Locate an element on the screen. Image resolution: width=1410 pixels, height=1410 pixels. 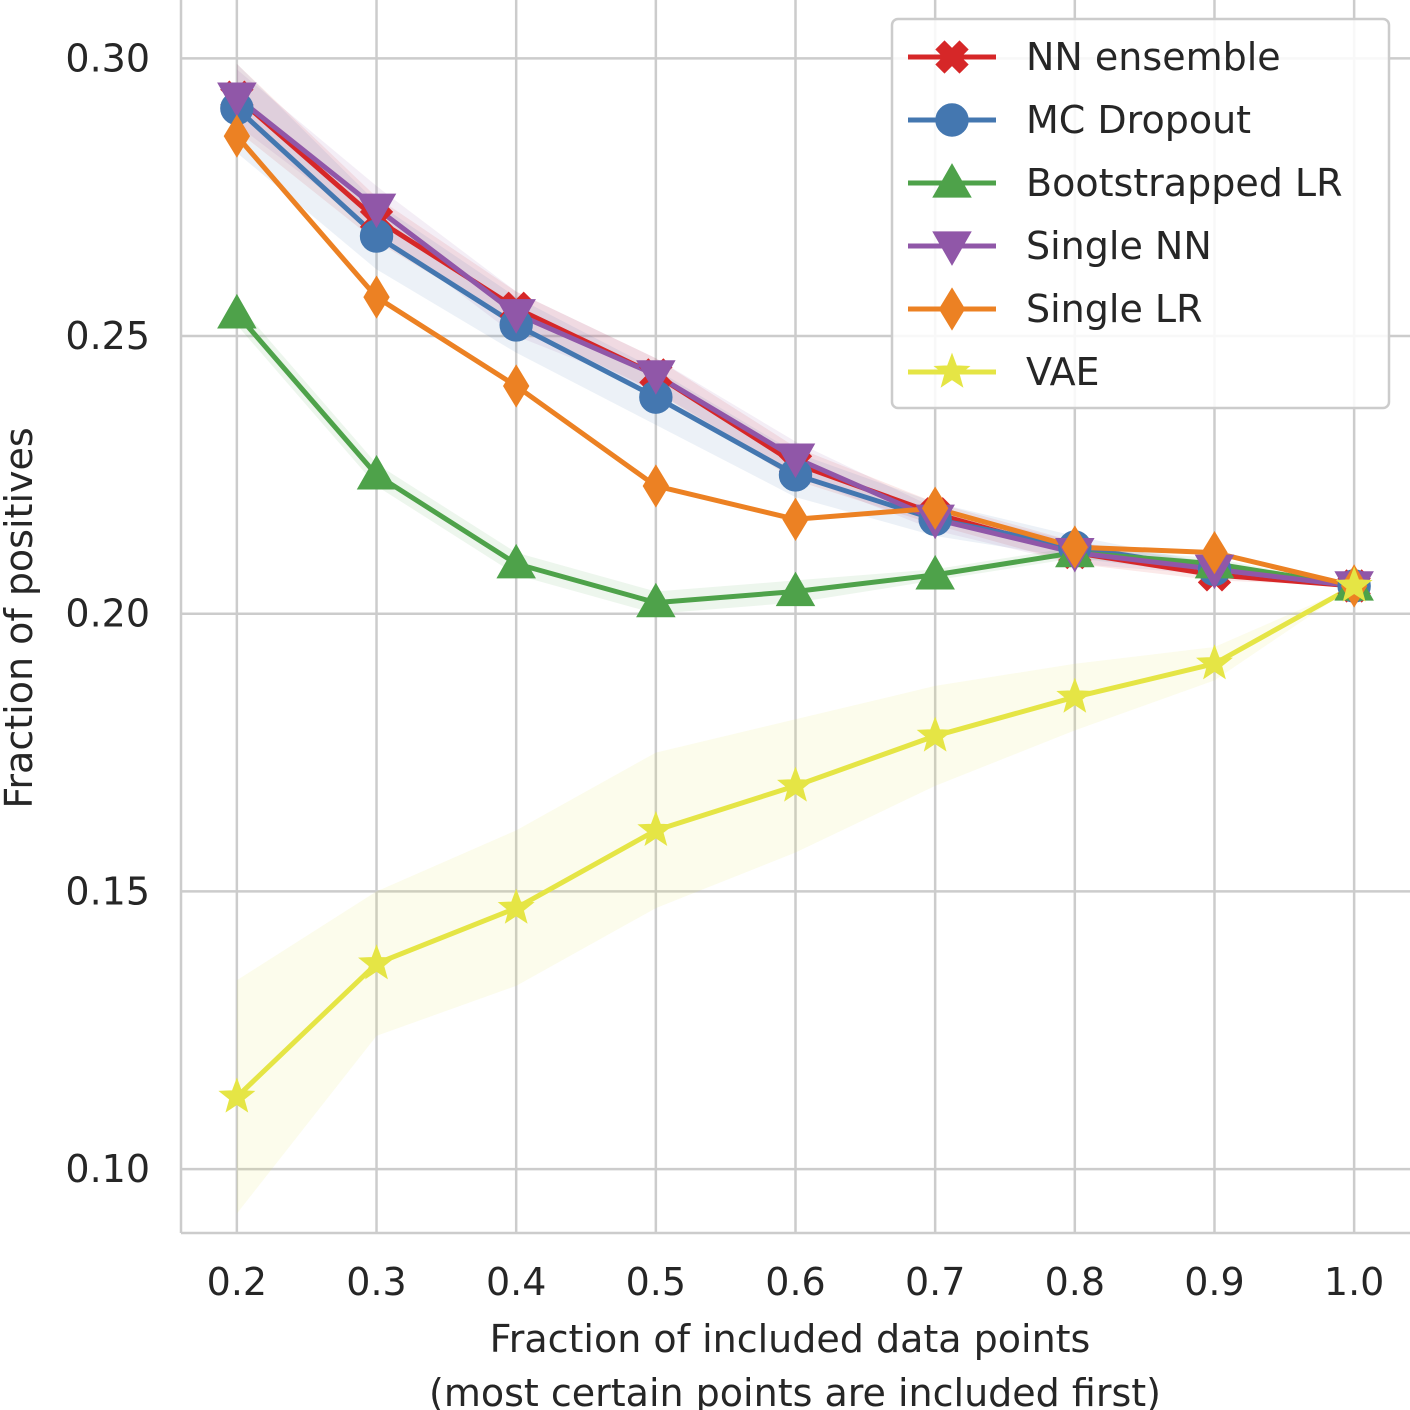
x-tick-label: 0.6 is located at coordinates (795, 1282).